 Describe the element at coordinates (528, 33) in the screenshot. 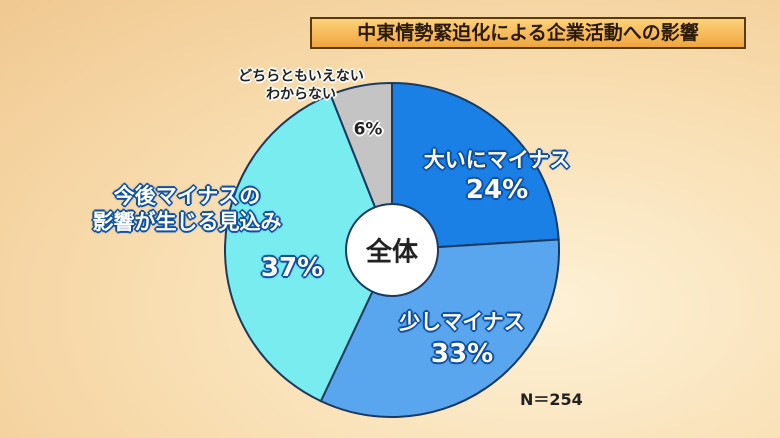

I see `chart-title: 中東情勢緊迫化による企業活動への影響` at that location.